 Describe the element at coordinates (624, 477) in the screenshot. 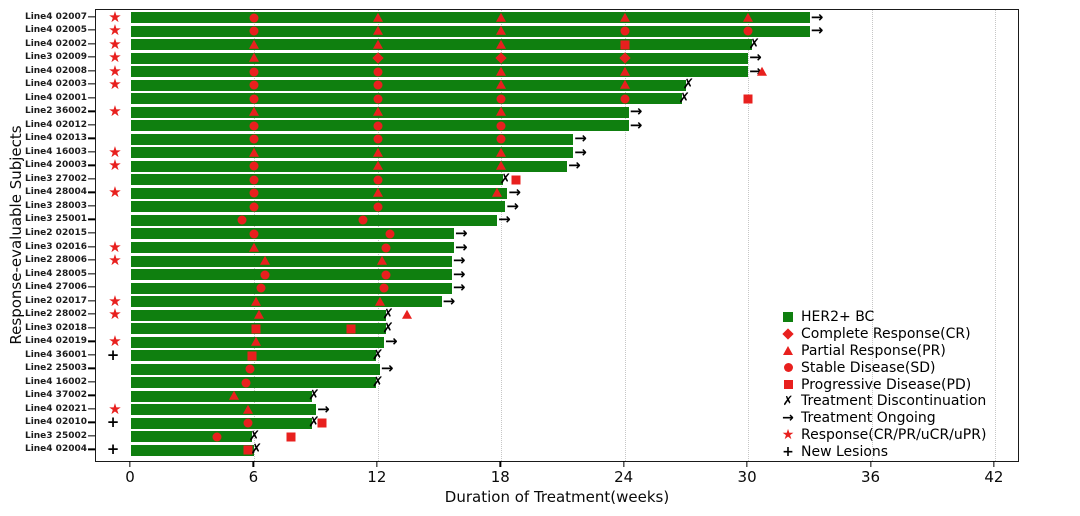

I see `x-tick-label: 24` at that location.